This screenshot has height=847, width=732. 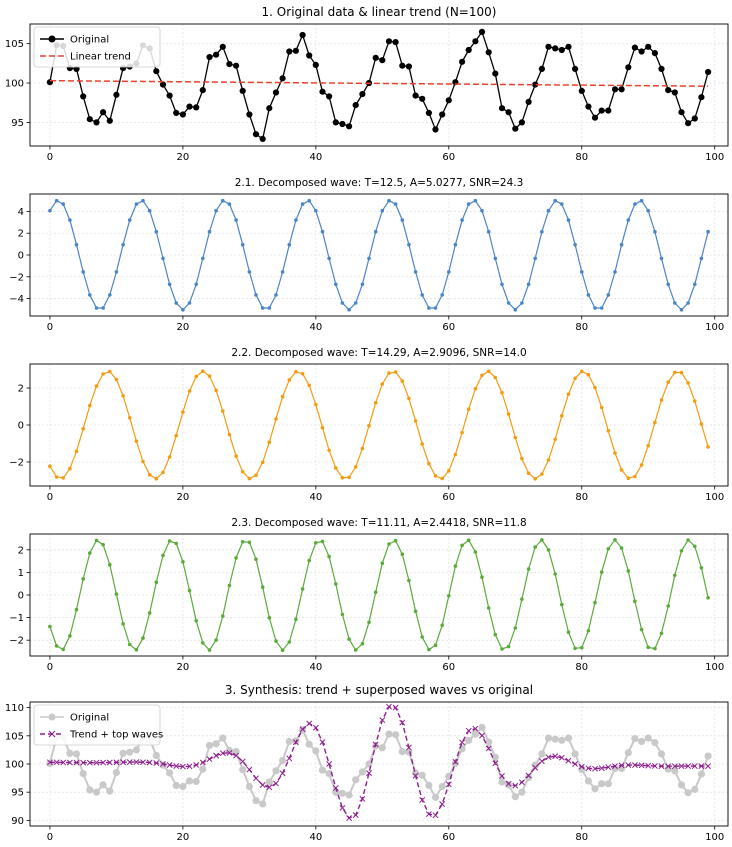 I want to click on plot-frame, so click(x=379, y=85).